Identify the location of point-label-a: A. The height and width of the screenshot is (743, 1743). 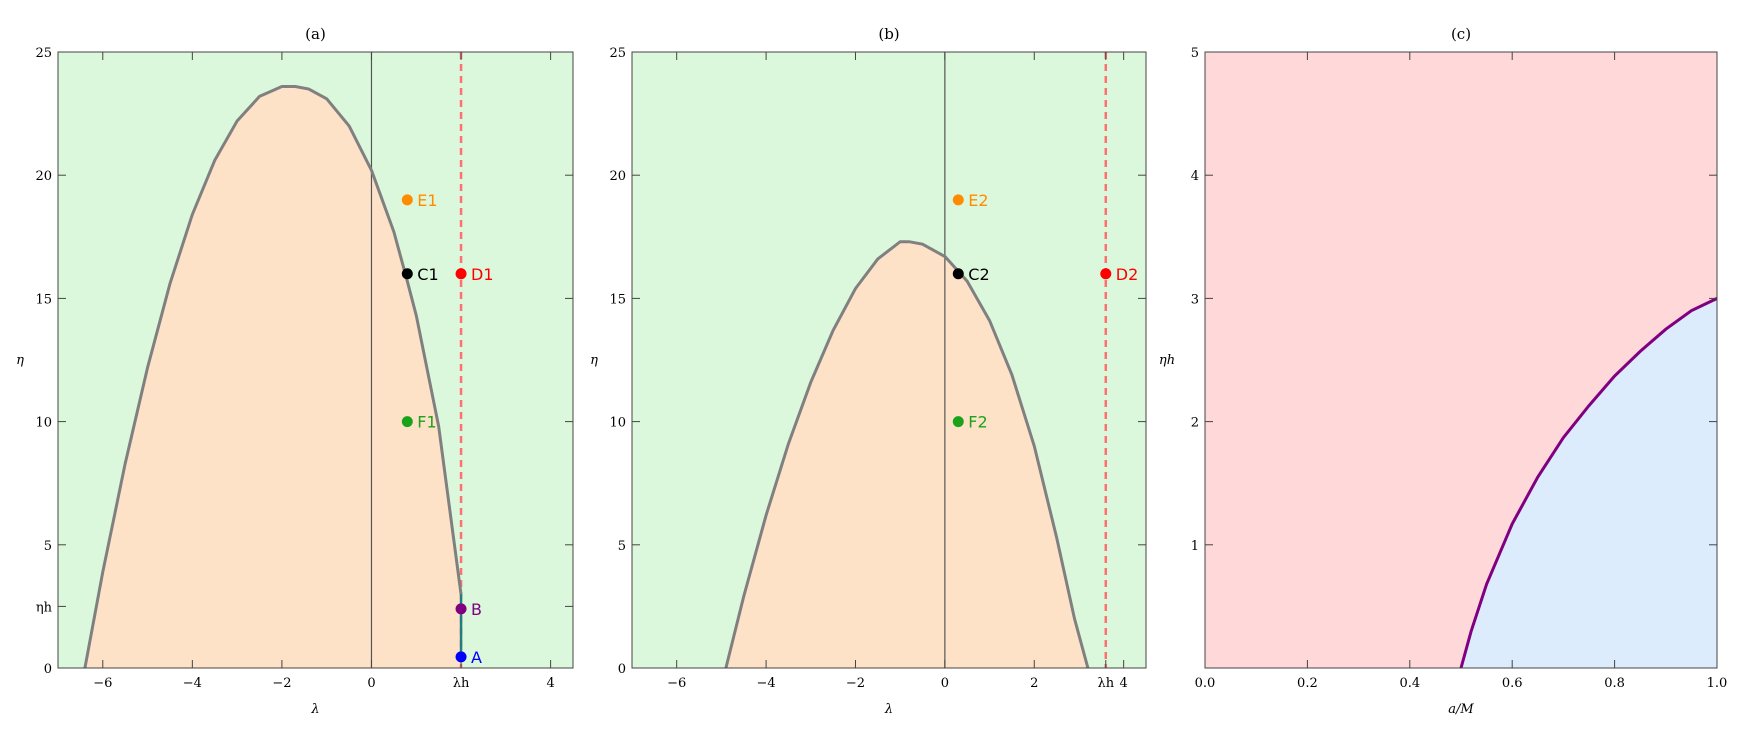
(476, 657).